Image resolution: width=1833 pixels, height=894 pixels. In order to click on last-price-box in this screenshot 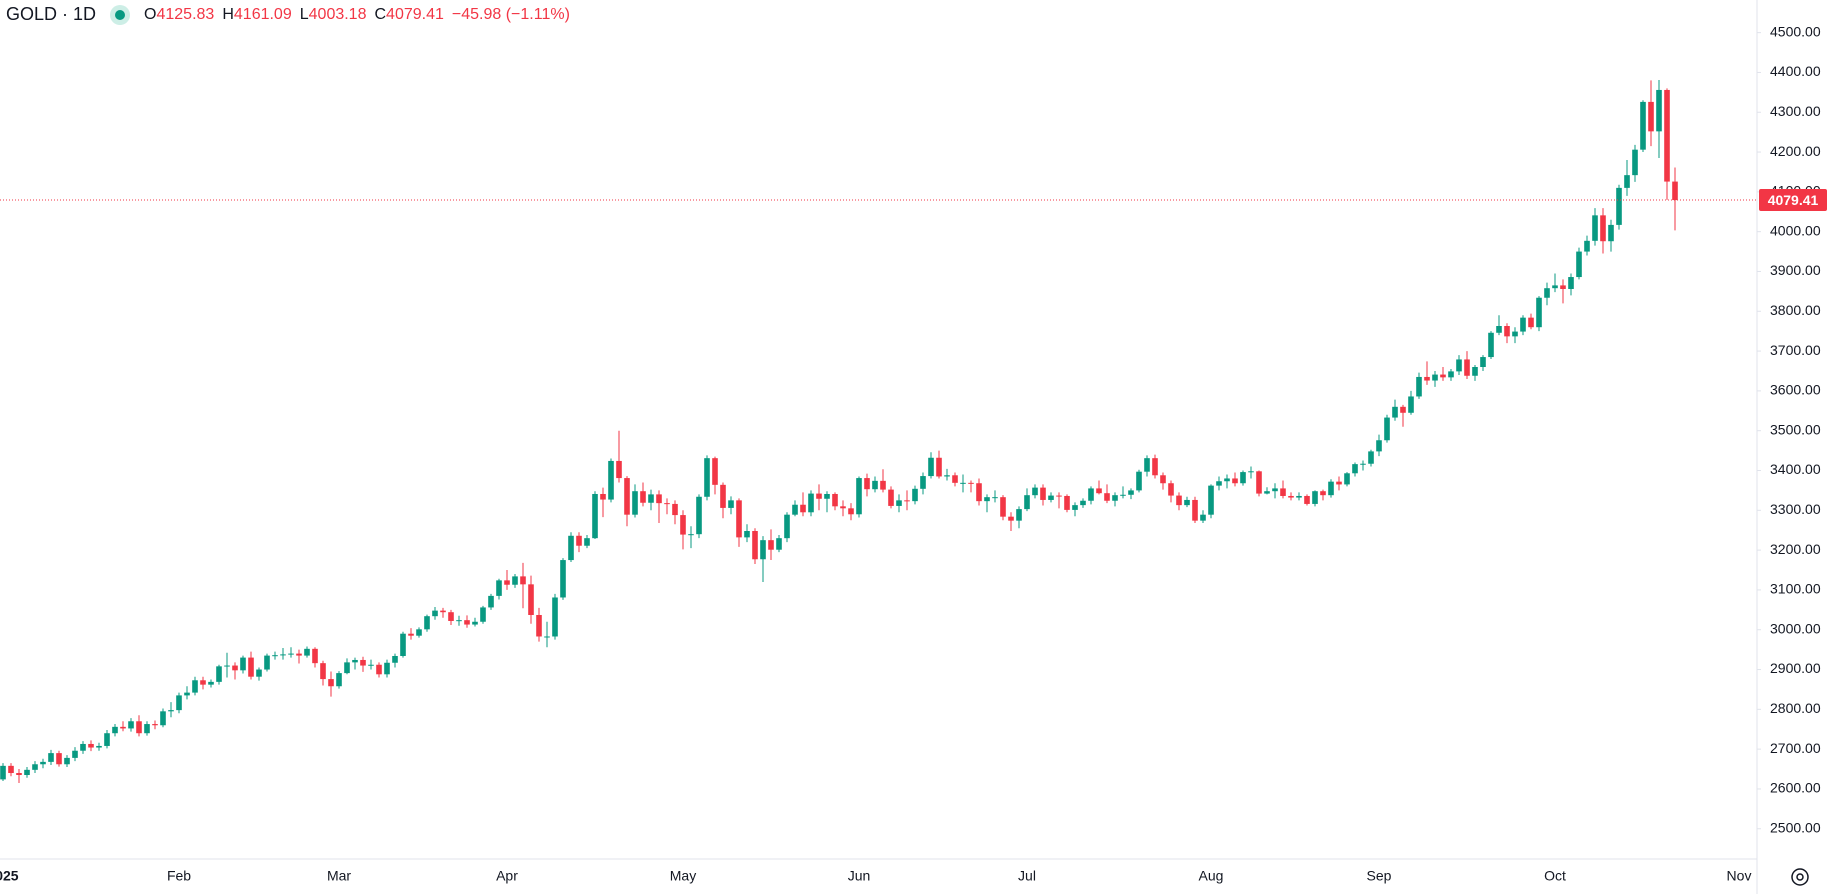, I will do `click(1793, 200)`.